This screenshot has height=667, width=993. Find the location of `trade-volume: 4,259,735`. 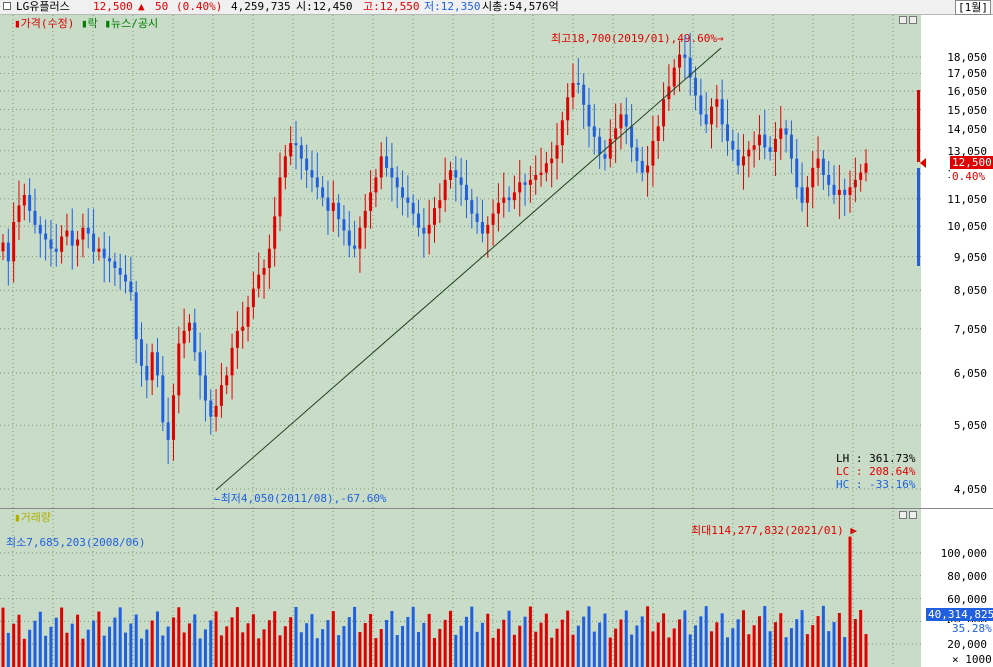

trade-volume: 4,259,735 is located at coordinates (261, 6).